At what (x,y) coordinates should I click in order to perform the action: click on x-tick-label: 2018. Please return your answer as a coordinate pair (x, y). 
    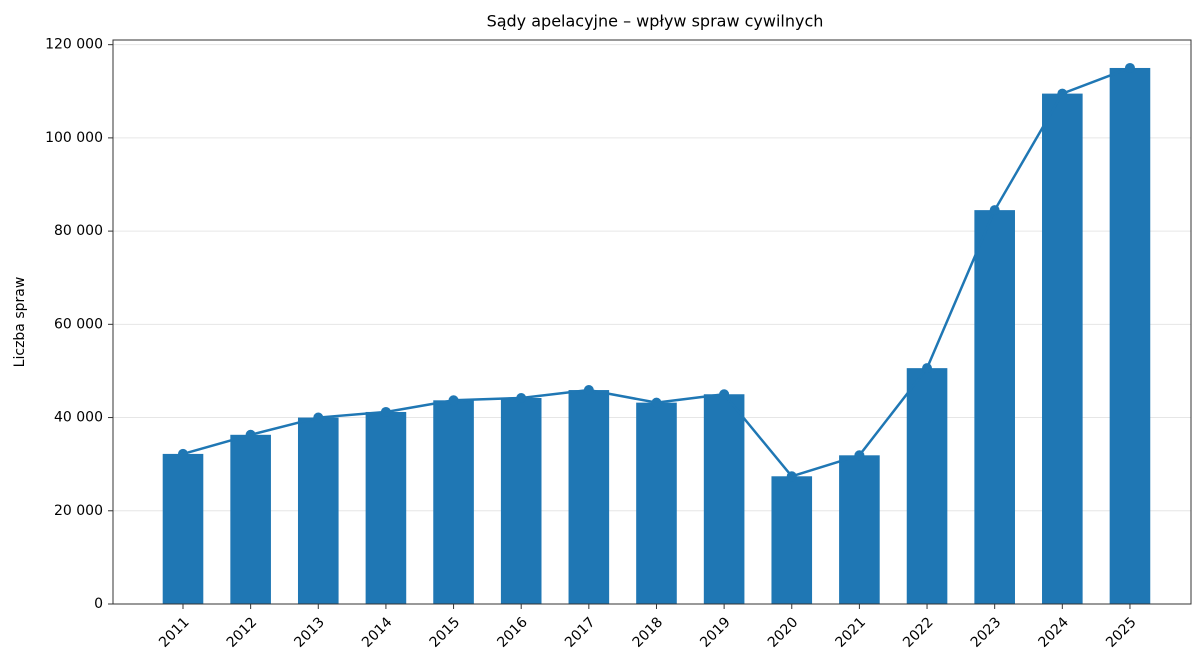
    Looking at the image, I should click on (648, 632).